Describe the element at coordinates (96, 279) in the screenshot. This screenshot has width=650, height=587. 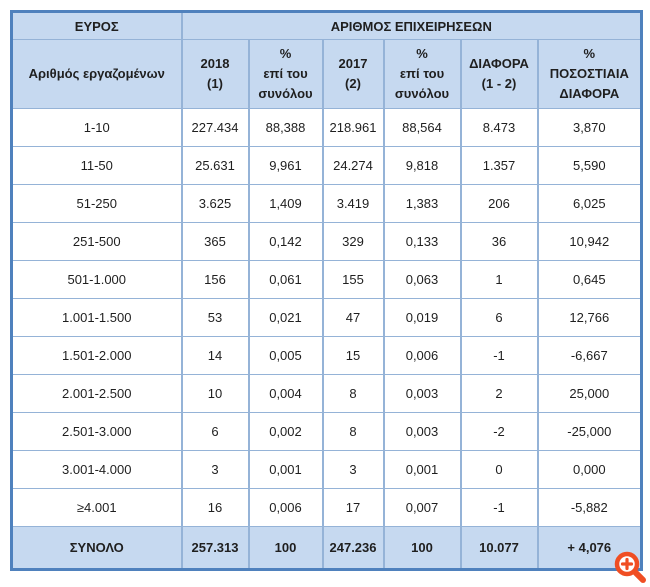
I see `row-label: 501-1.000` at that location.